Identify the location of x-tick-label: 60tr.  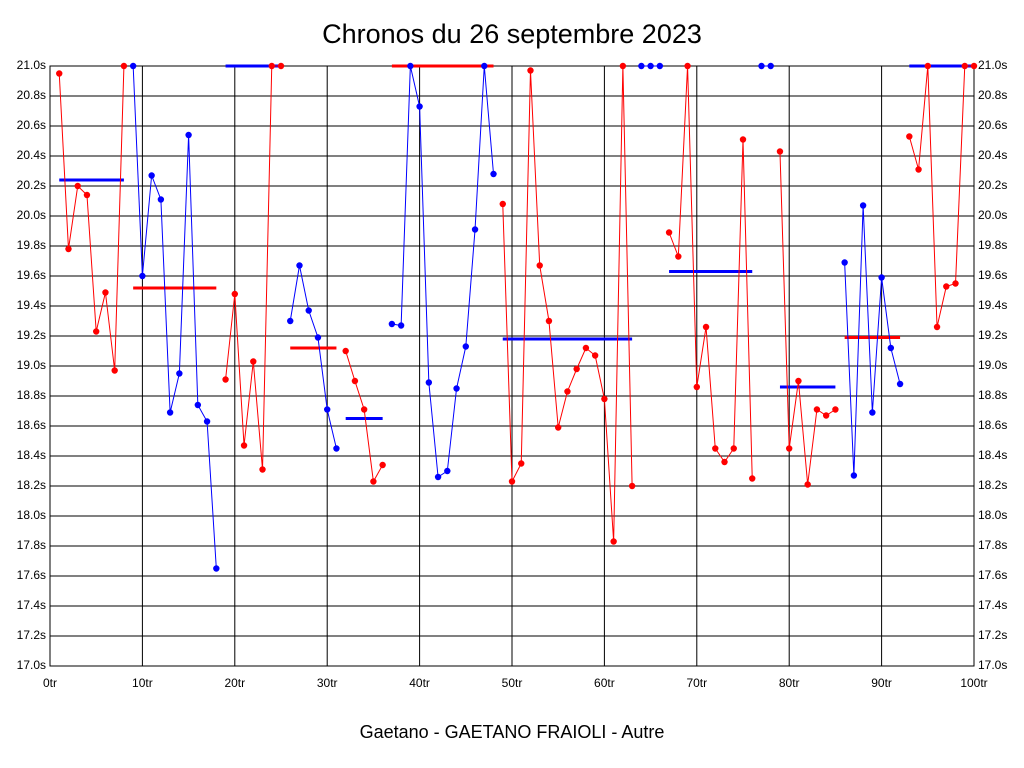
(604, 683).